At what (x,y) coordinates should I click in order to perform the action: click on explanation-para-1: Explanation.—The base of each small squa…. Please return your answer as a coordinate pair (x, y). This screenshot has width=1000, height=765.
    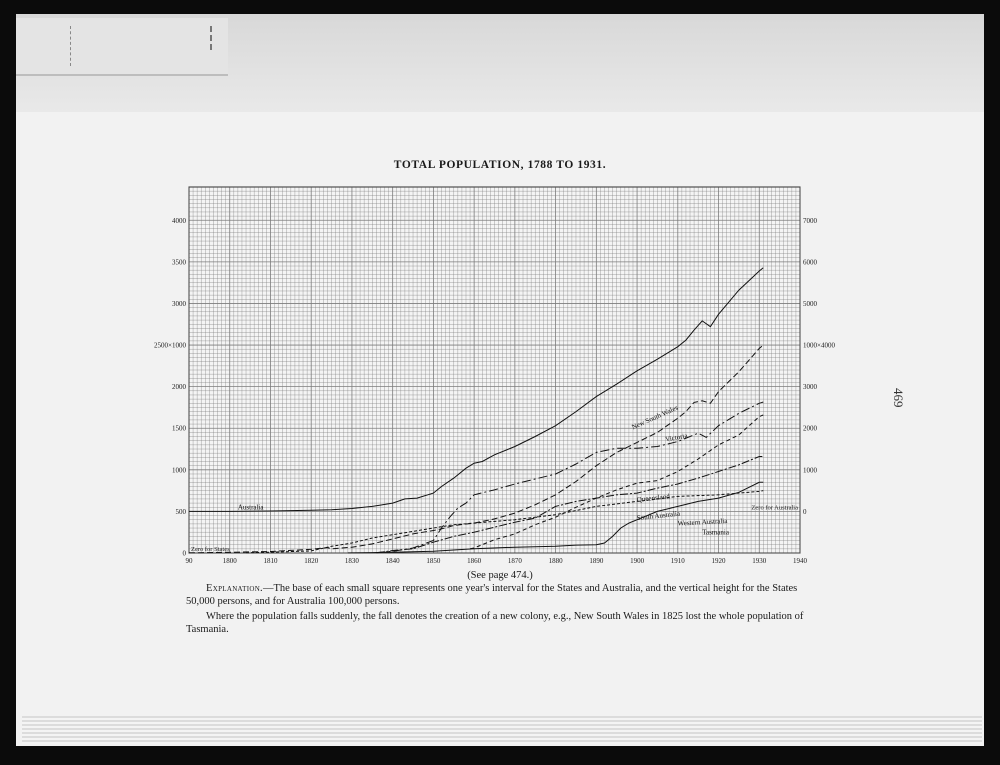
    Looking at the image, I should click on (496, 595).